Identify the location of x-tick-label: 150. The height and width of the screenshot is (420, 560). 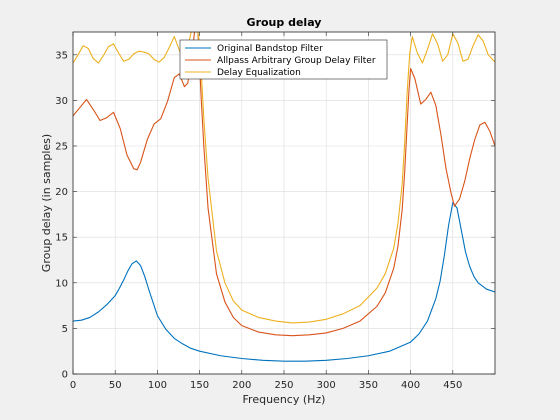
(199, 385).